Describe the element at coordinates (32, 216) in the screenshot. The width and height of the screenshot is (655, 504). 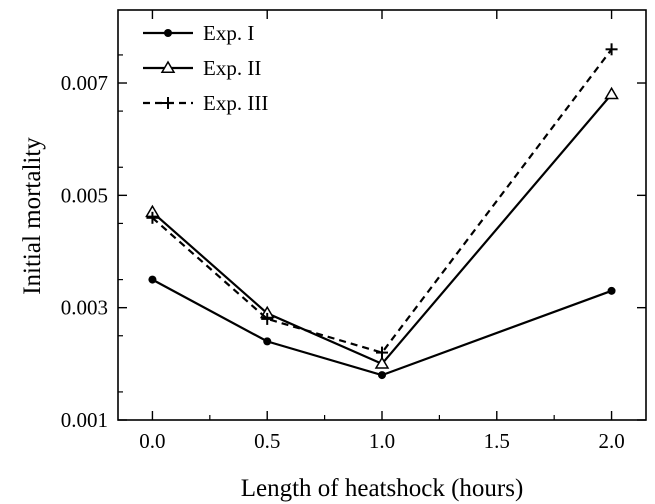
I see `y-axis-title: Initial mortality` at that location.